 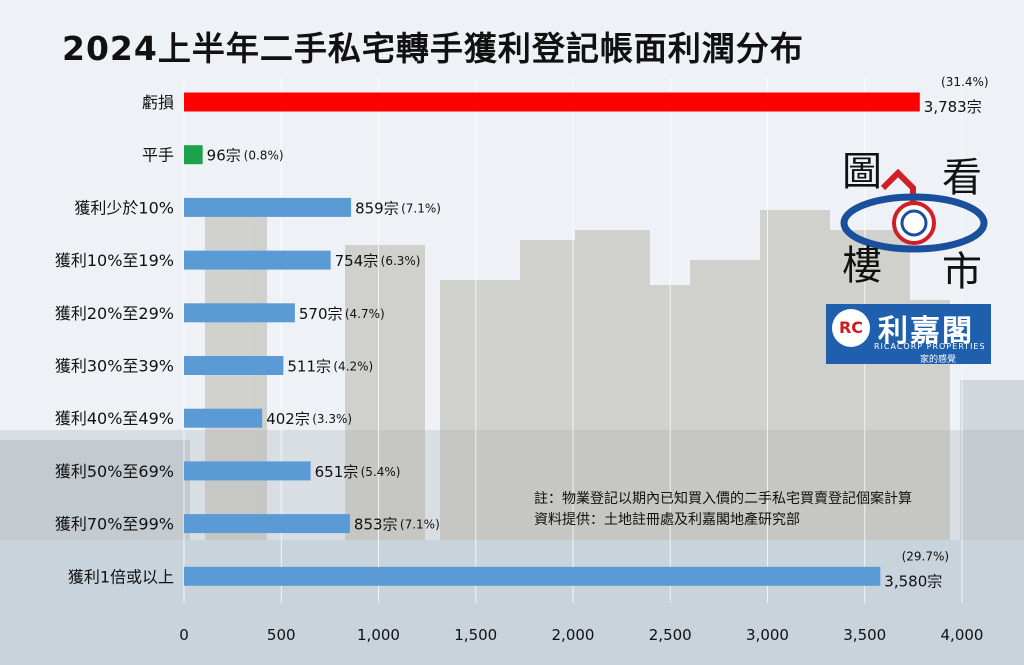 What do you see at coordinates (376, 525) in the screenshot?
I see `value-label: 853宗` at bounding box center [376, 525].